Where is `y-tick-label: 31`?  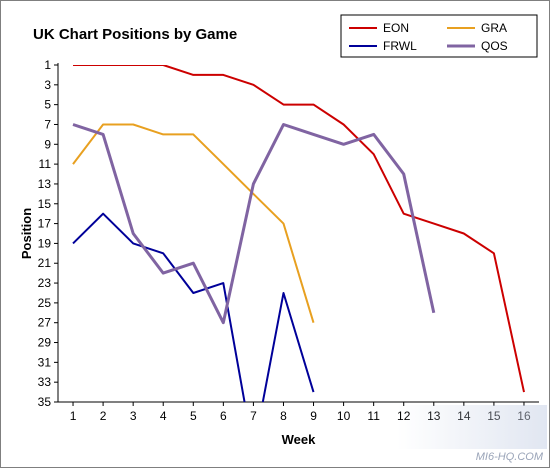
y-tick-label: 31 is located at coordinates (45, 362).